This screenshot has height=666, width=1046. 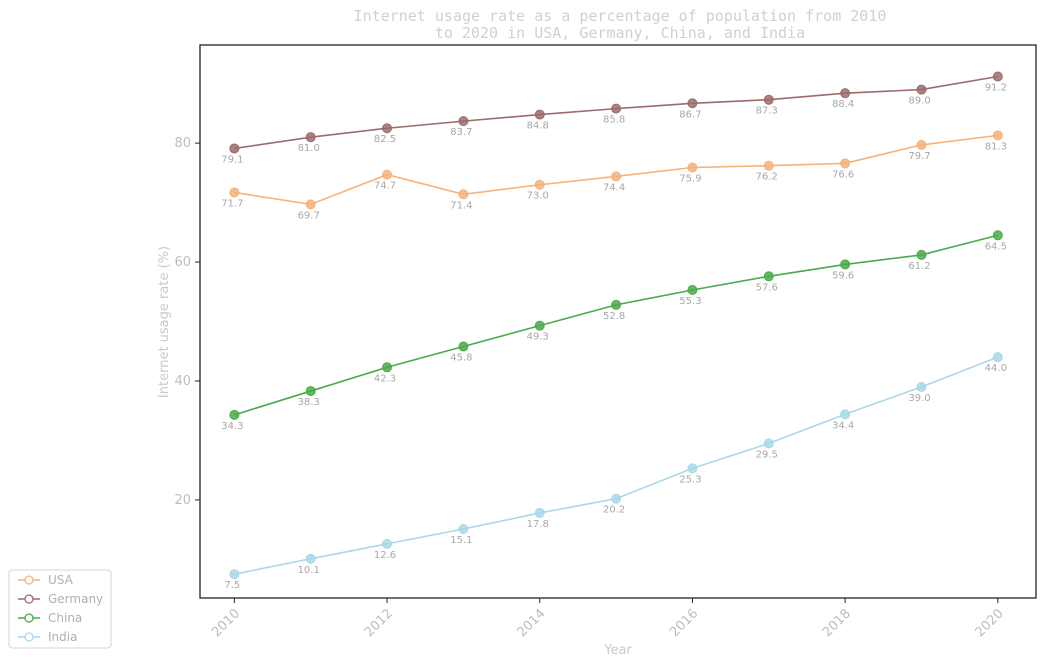 What do you see at coordinates (164, 322) in the screenshot?
I see `y-axis-label: Internet usage rate (%)` at bounding box center [164, 322].